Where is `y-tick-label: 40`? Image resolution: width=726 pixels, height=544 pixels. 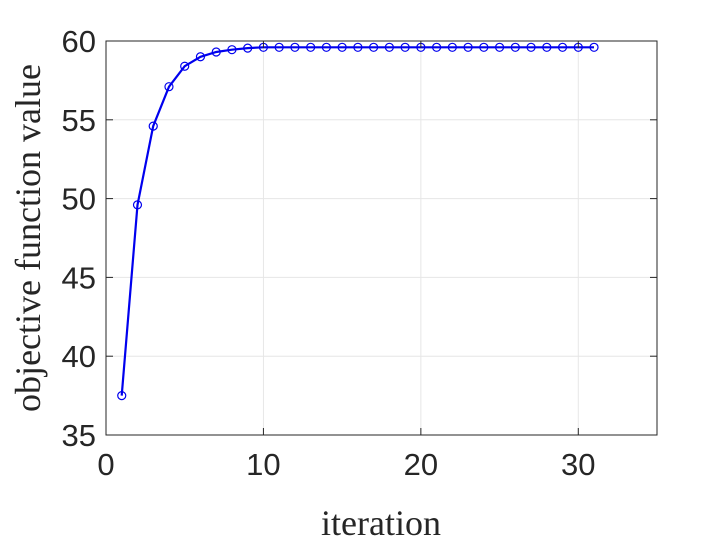 y-tick-label: 40 is located at coordinates (79, 356).